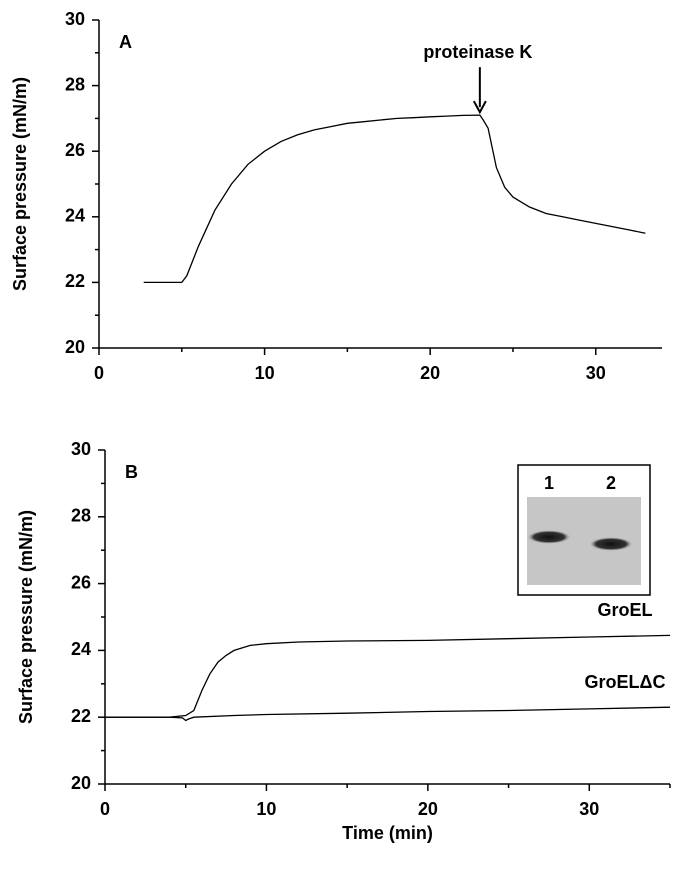 The width and height of the screenshot is (684, 876). What do you see at coordinates (387, 833) in the screenshot?
I see `x-axis-label: Time (min)` at bounding box center [387, 833].